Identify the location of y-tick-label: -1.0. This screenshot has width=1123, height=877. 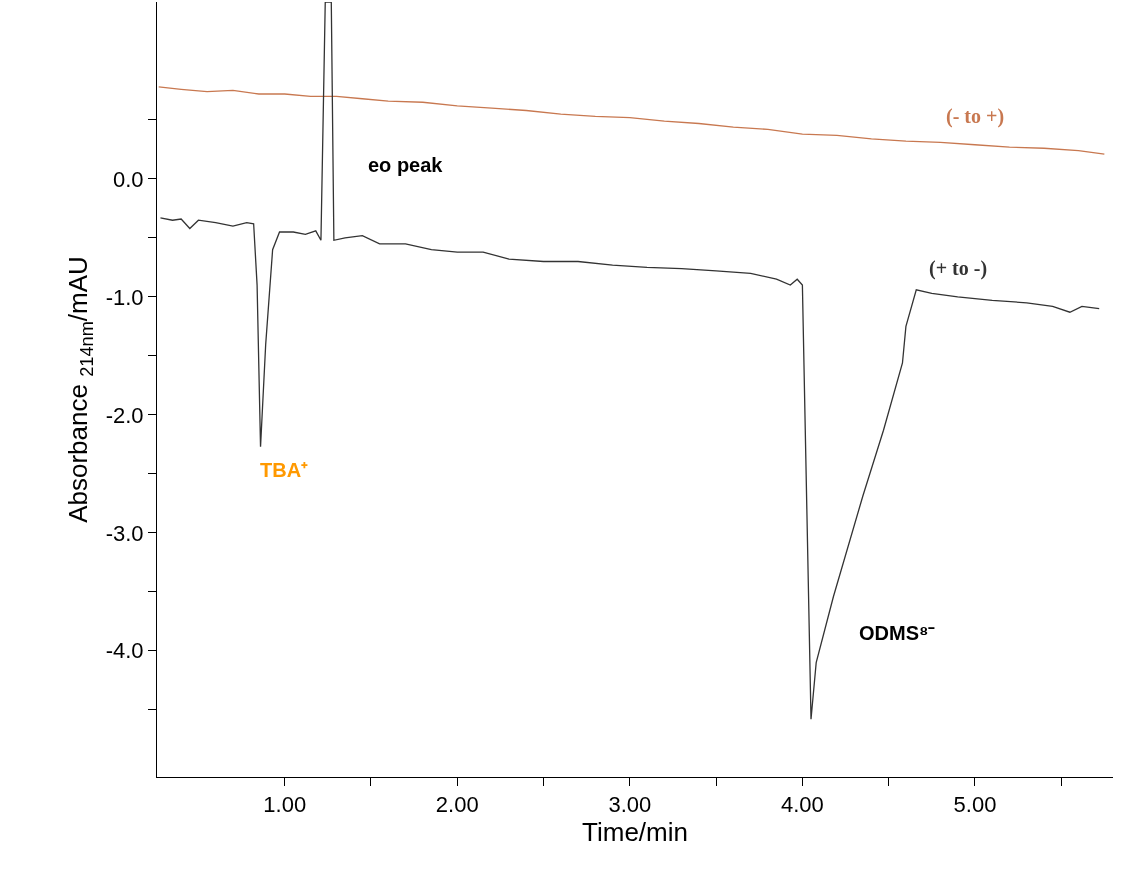
(124, 297).